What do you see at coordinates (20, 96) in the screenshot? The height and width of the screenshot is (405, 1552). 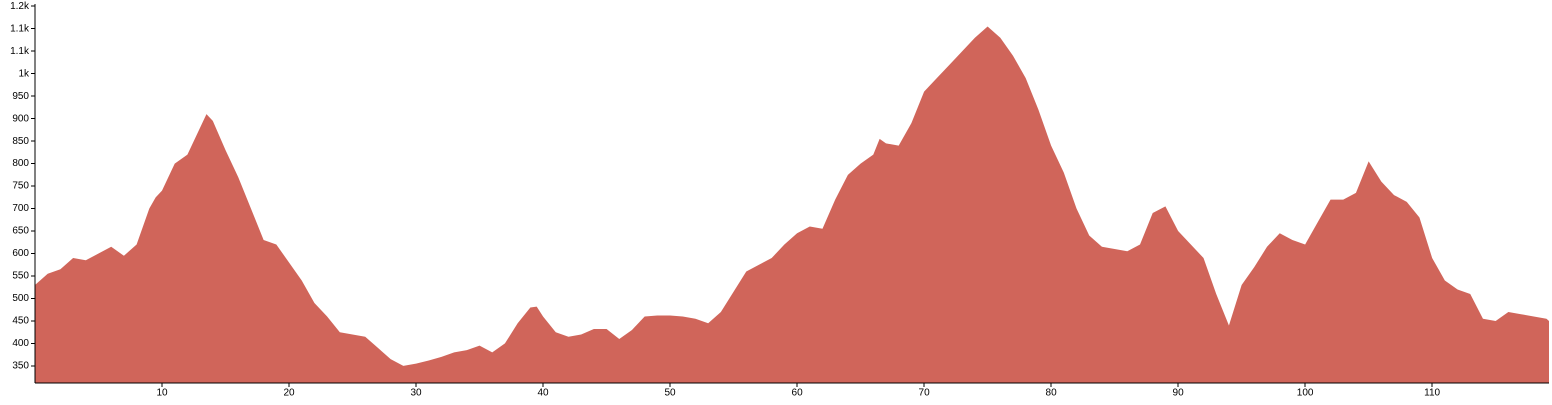 I see `y-tick-label: 950` at bounding box center [20, 96].